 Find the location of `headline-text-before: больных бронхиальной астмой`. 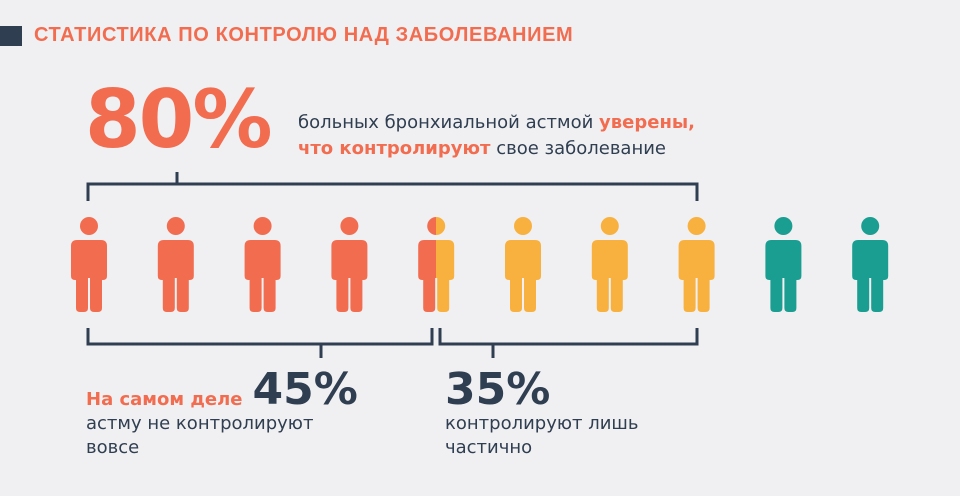

headline-text-before: больных бронхиальной астмой is located at coordinates (449, 122).